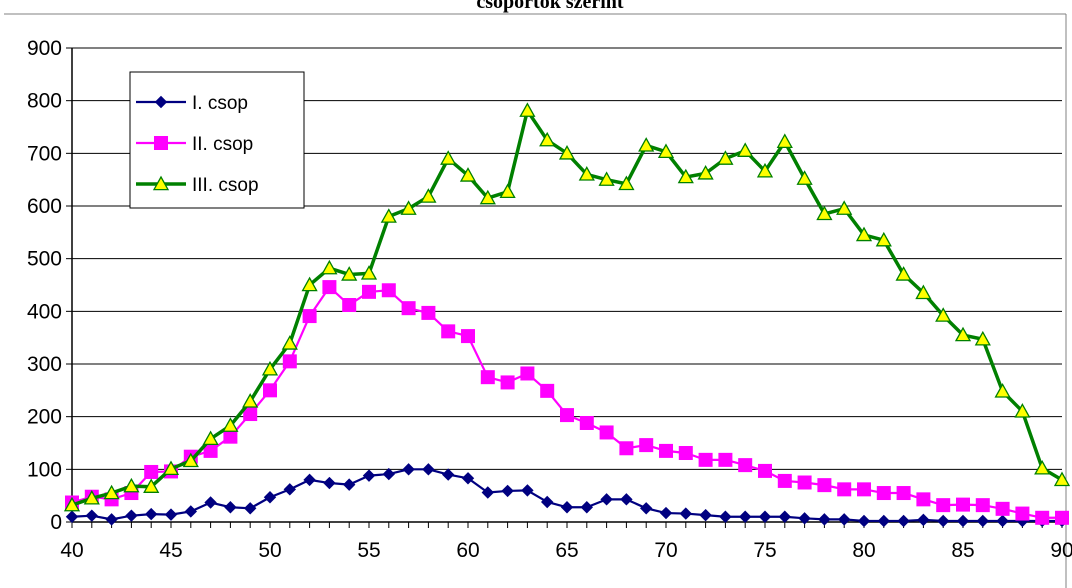 This screenshot has width=1072, height=588. I want to click on legend-item: III. csop, so click(197, 185).